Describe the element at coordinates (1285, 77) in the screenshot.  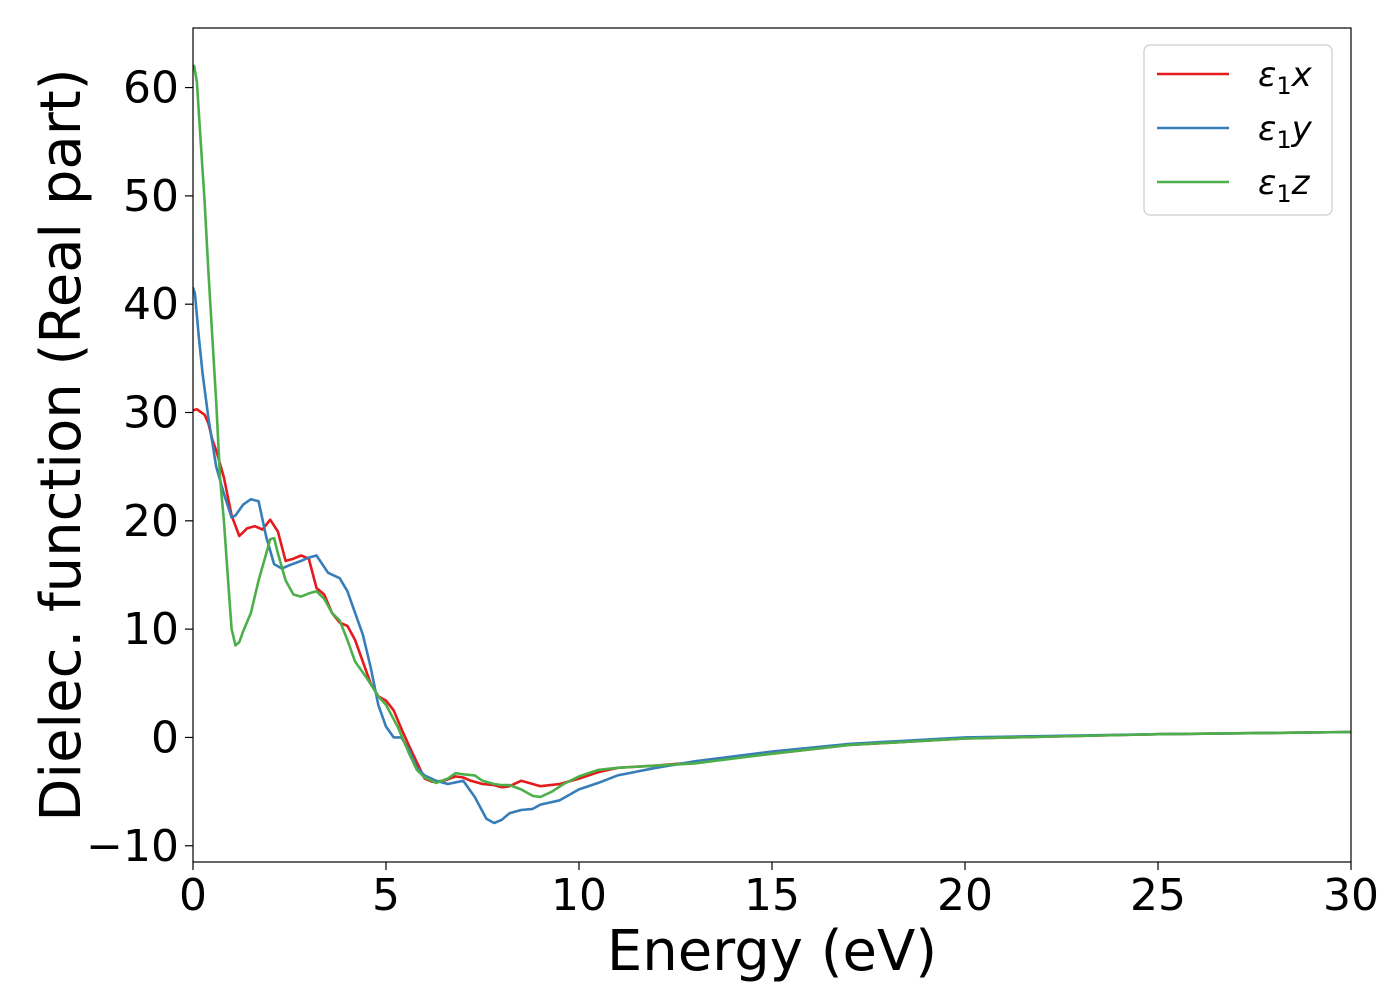
I see `legend-label-x: ε1x` at that location.